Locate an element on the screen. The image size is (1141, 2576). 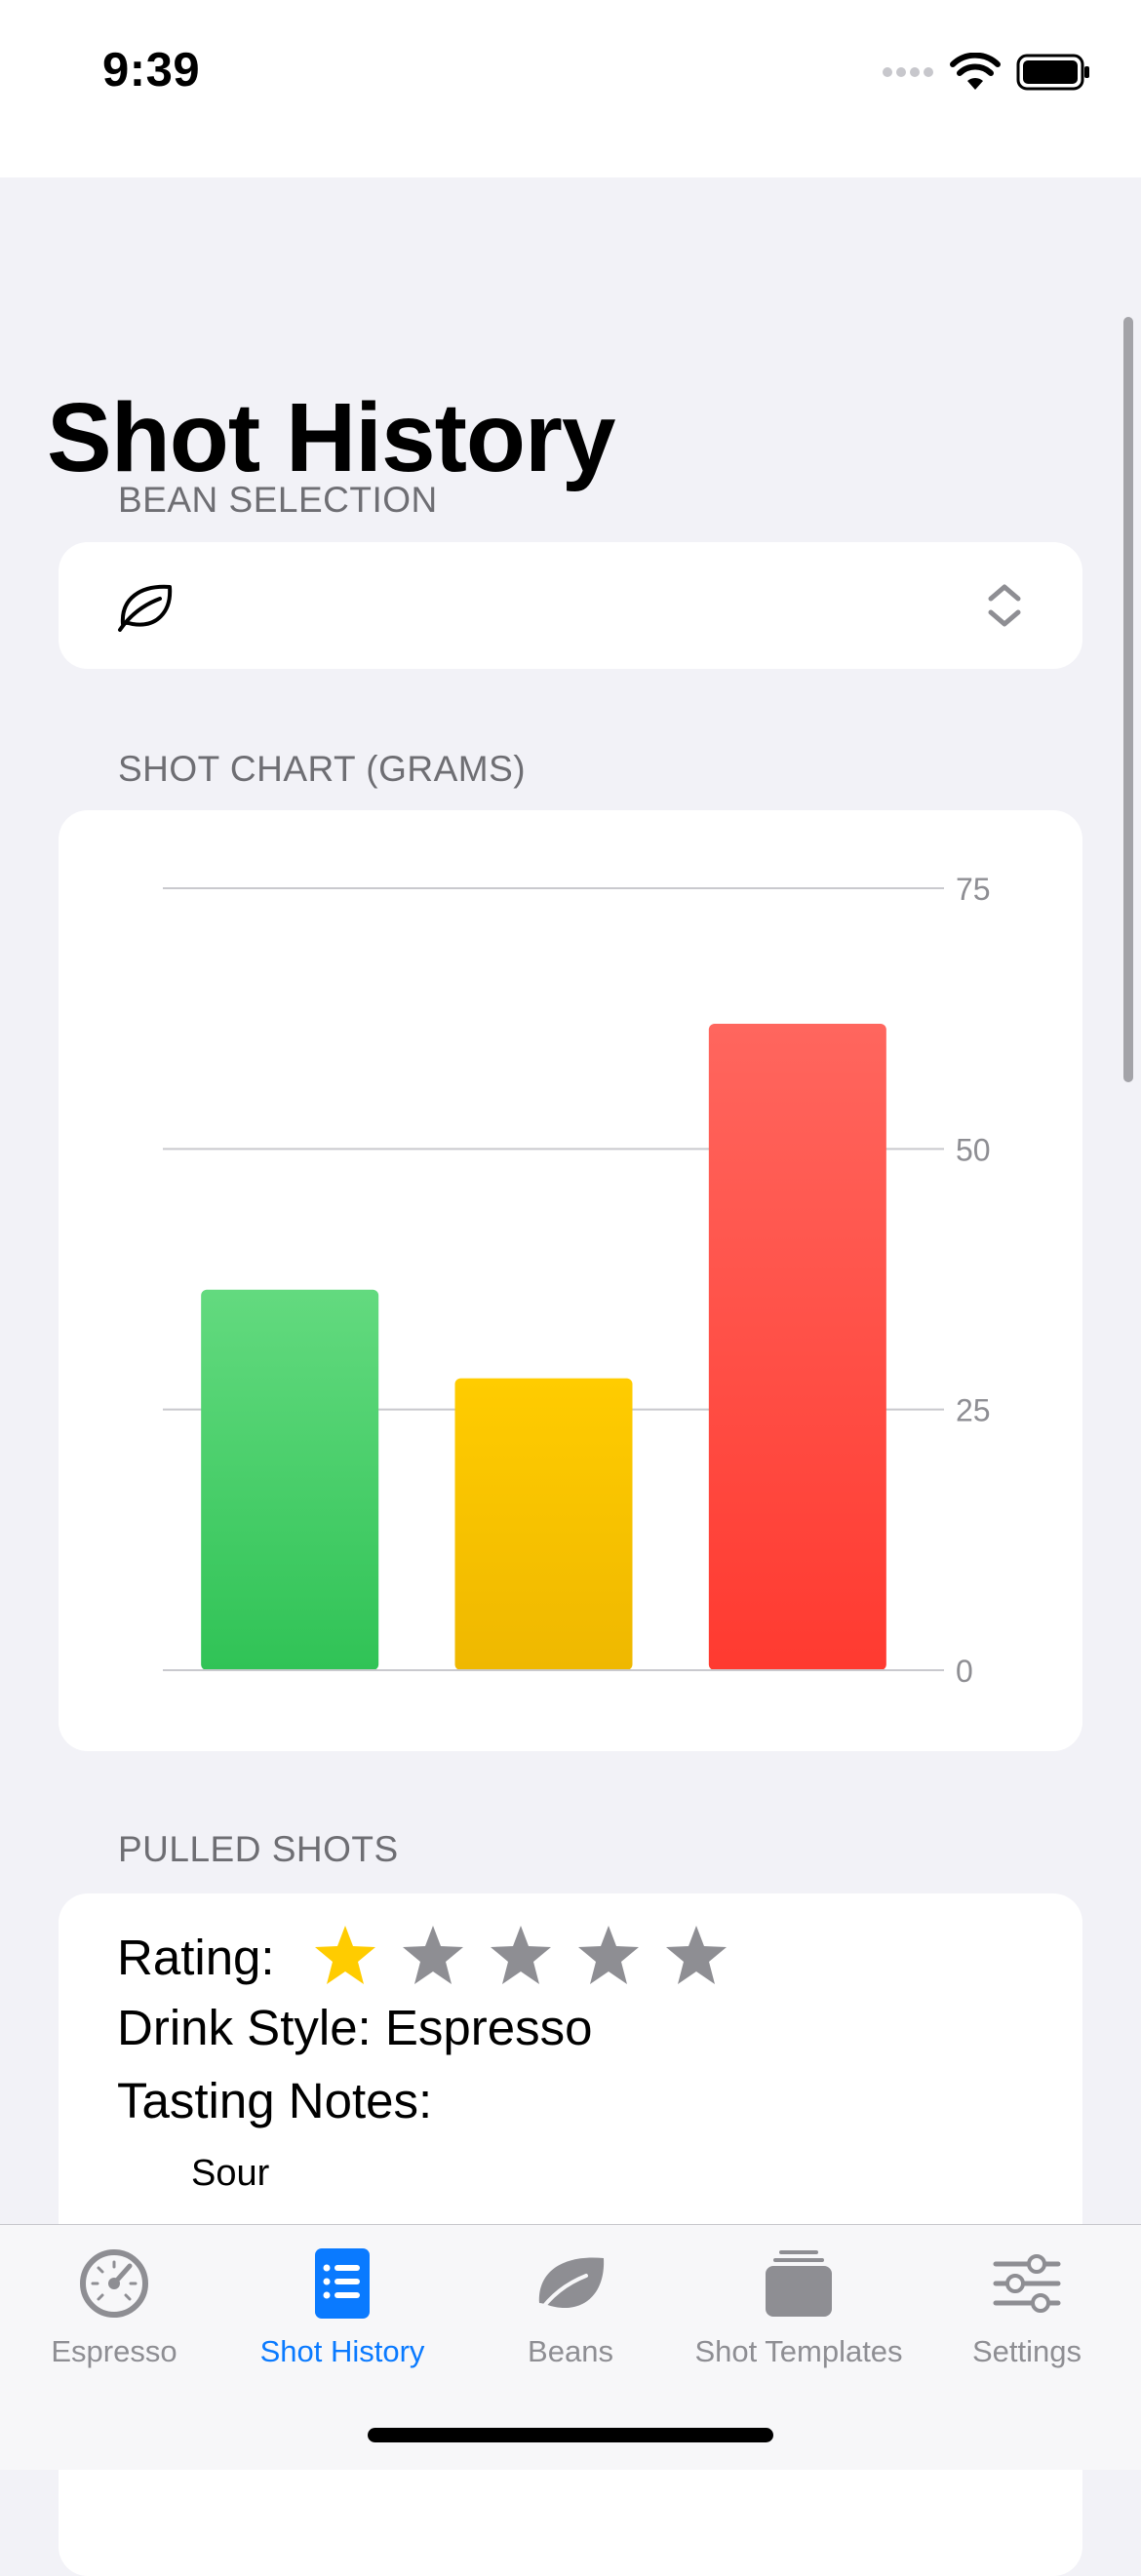
battery-icon is located at coordinates (1052, 72).